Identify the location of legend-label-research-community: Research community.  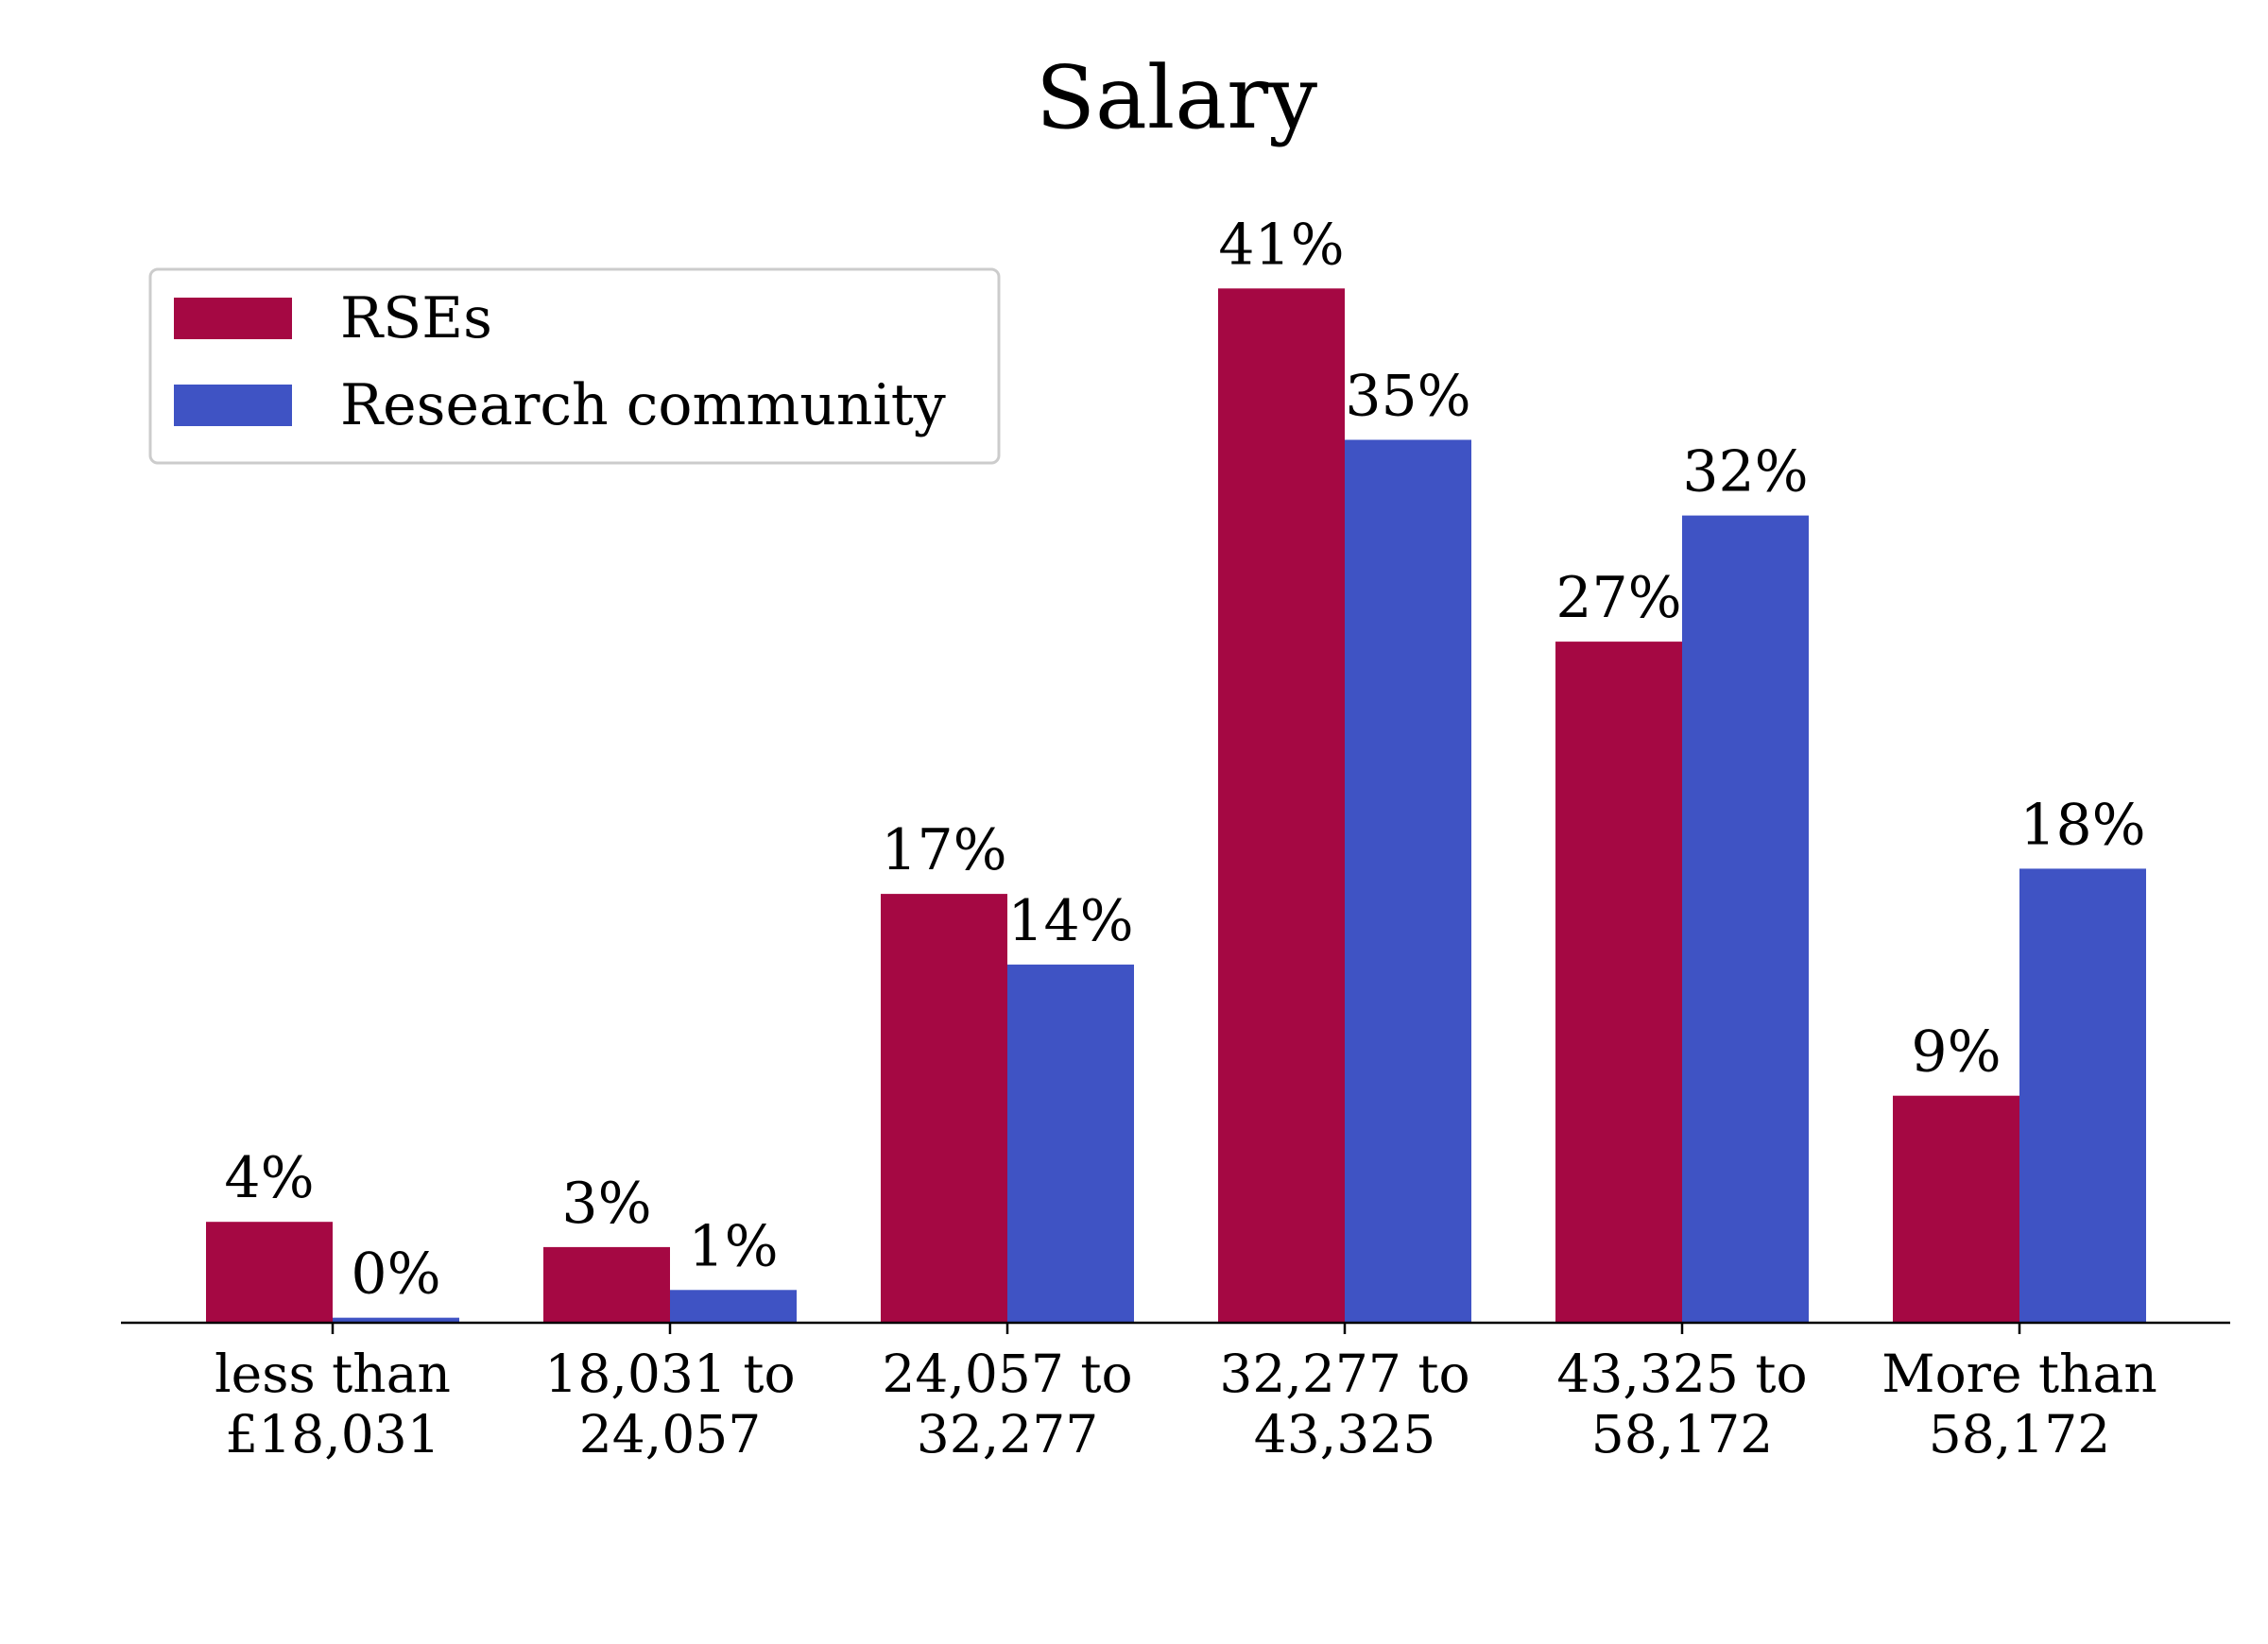
(643, 405).